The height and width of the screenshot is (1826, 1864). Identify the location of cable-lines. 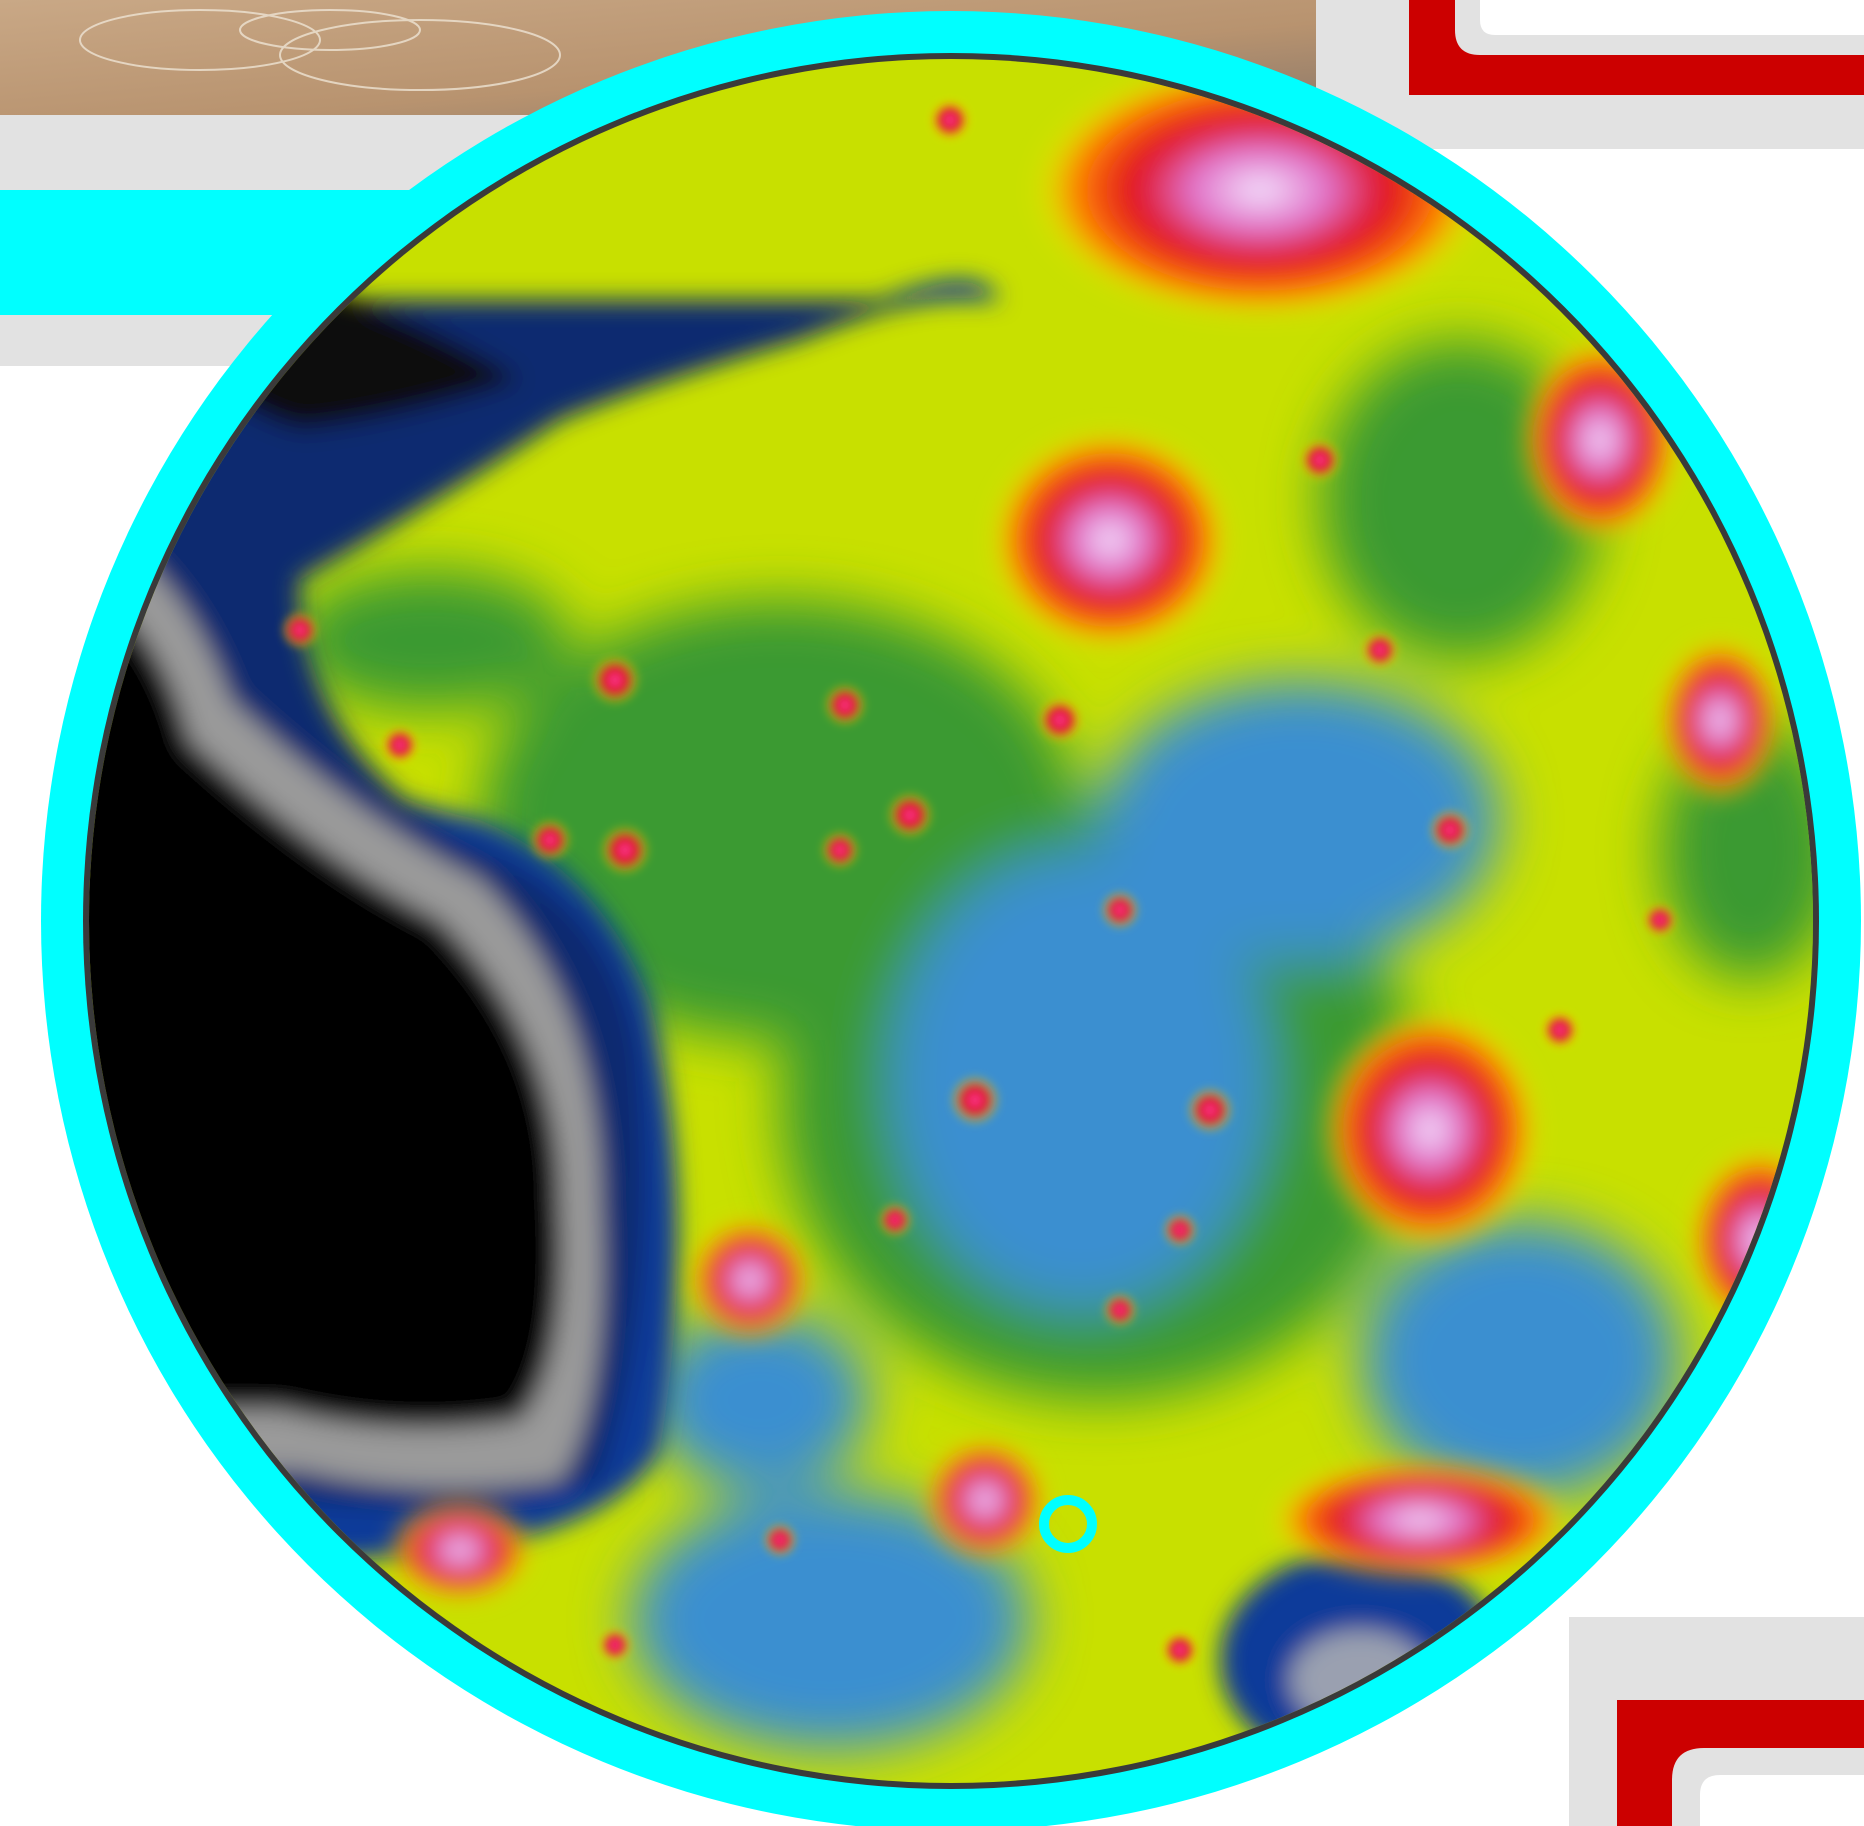
(320, 50).